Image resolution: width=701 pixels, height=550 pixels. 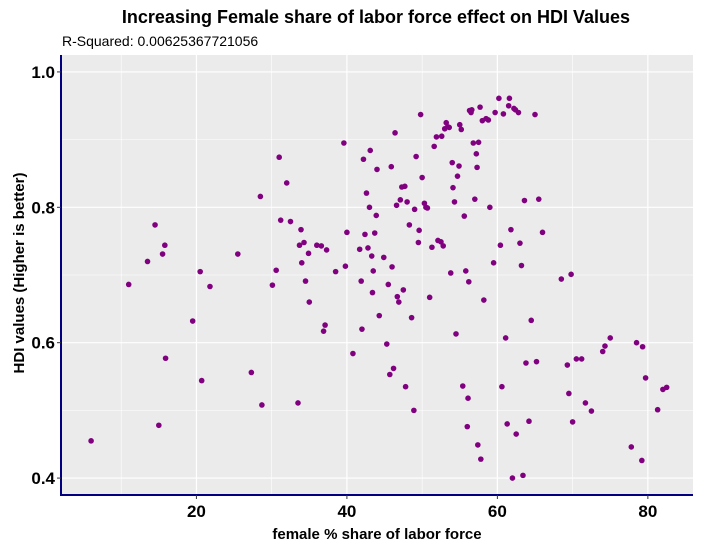 What do you see at coordinates (376, 534) in the screenshot?
I see `x-axis-title: female % share of labor force` at bounding box center [376, 534].